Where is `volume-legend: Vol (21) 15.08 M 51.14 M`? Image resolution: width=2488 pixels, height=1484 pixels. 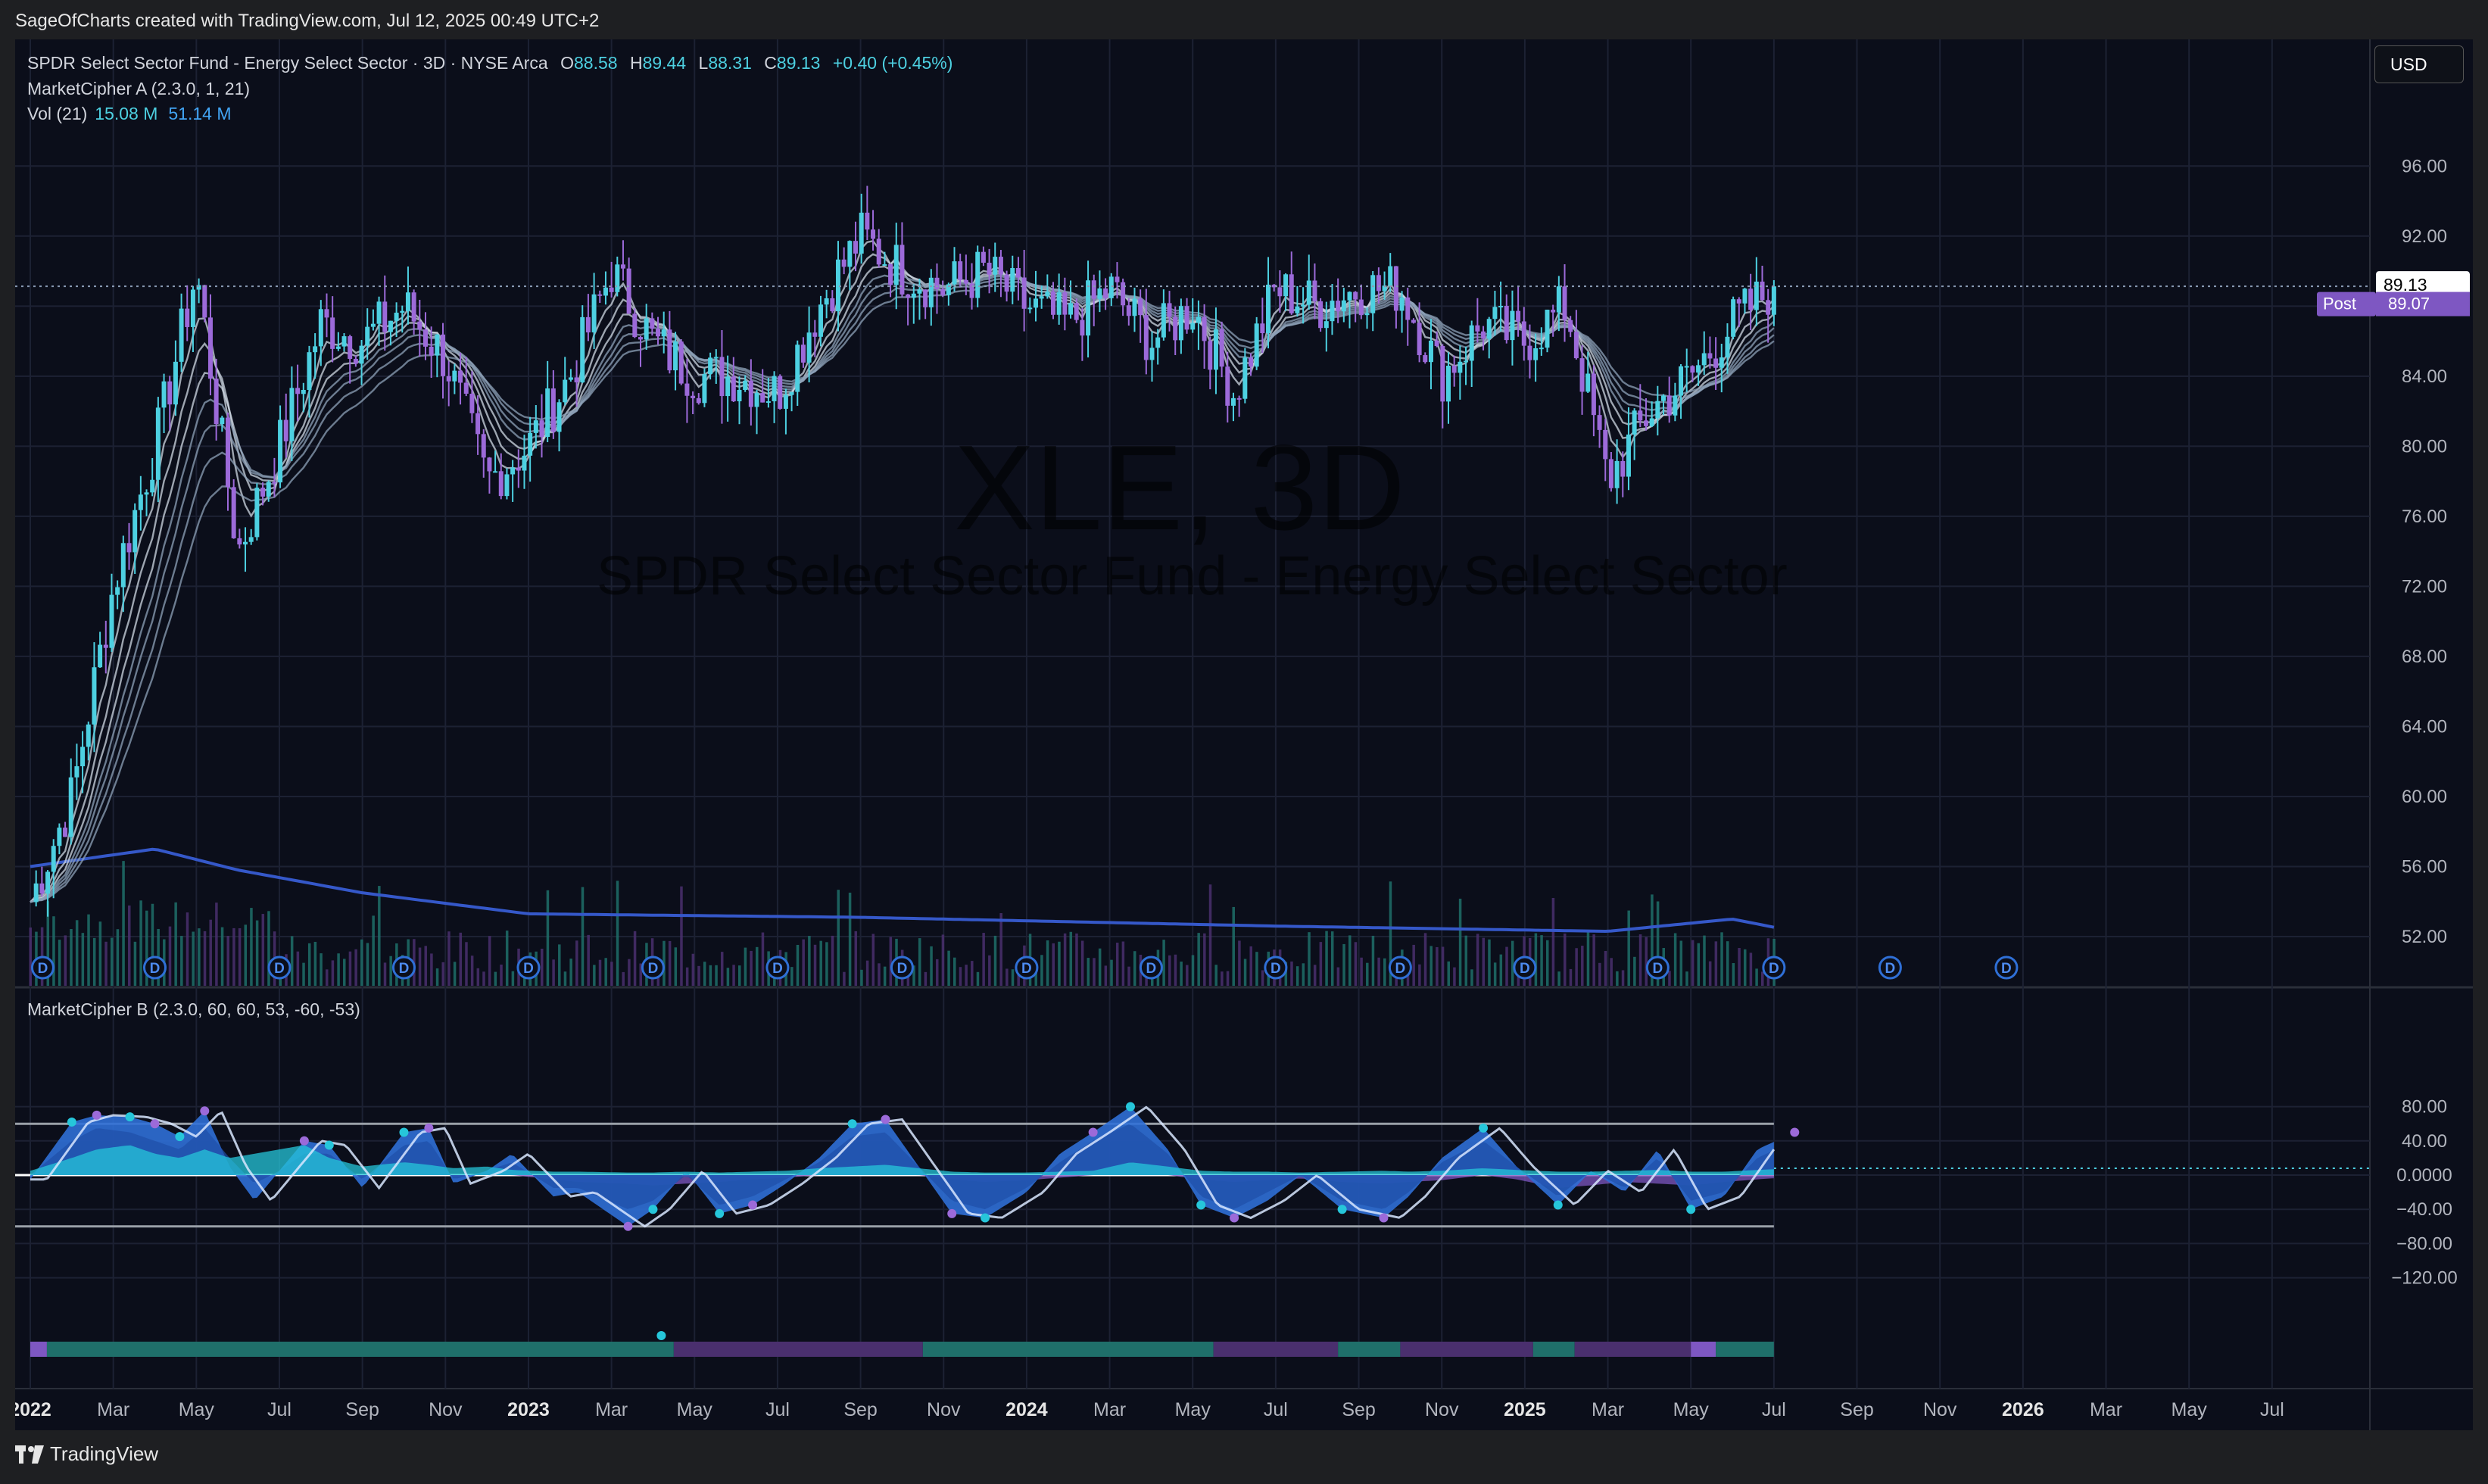
volume-legend: Vol (21) 15.08 M 51.14 M is located at coordinates (129, 114).